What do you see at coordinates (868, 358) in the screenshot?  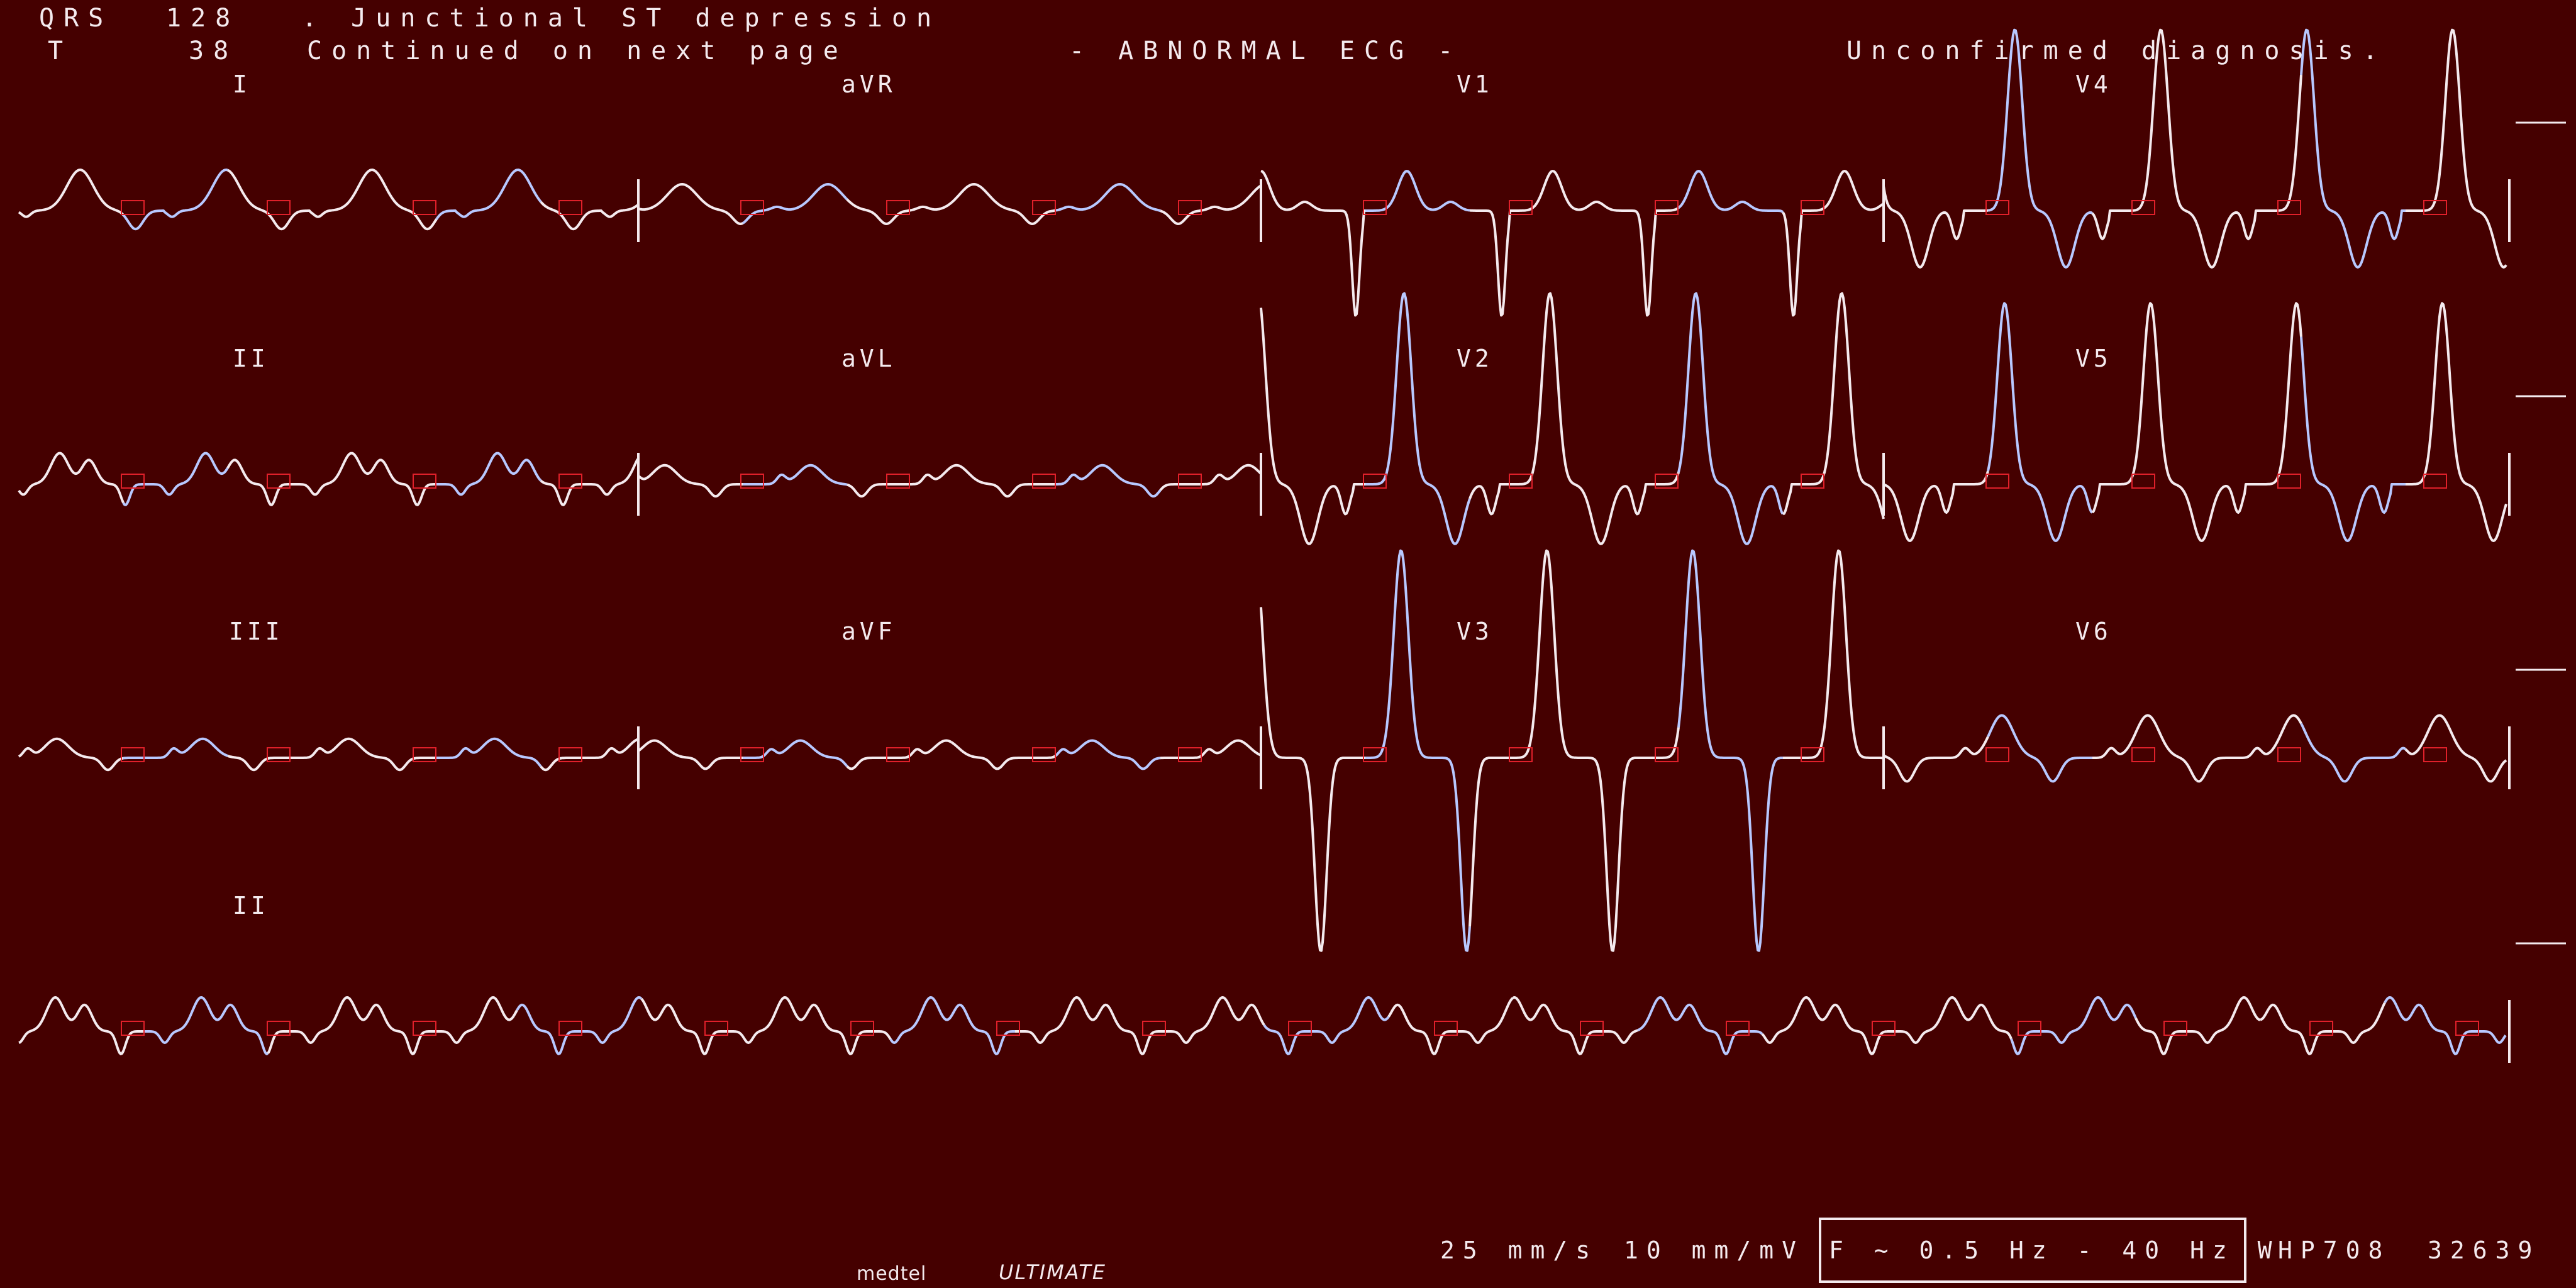 I see `lead-label-avl: aVL` at bounding box center [868, 358].